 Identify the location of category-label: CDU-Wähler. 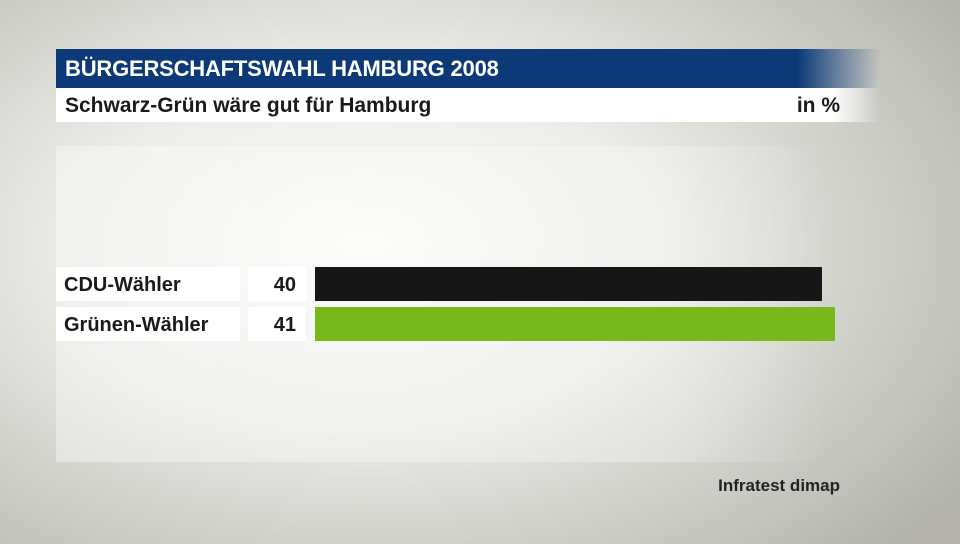
(122, 285).